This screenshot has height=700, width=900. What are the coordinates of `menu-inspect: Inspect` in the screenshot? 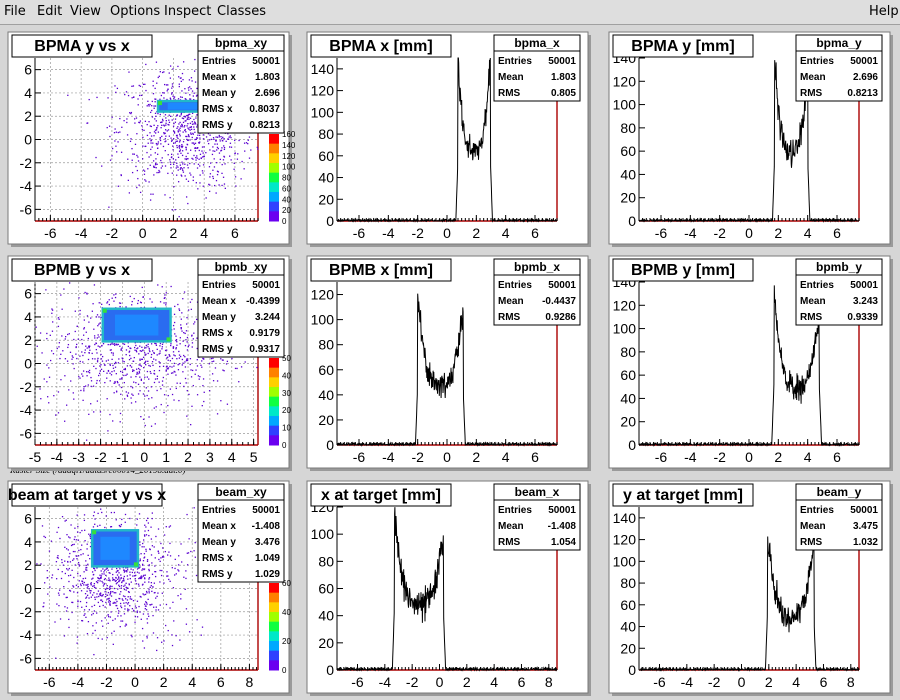 It's located at (188, 11).